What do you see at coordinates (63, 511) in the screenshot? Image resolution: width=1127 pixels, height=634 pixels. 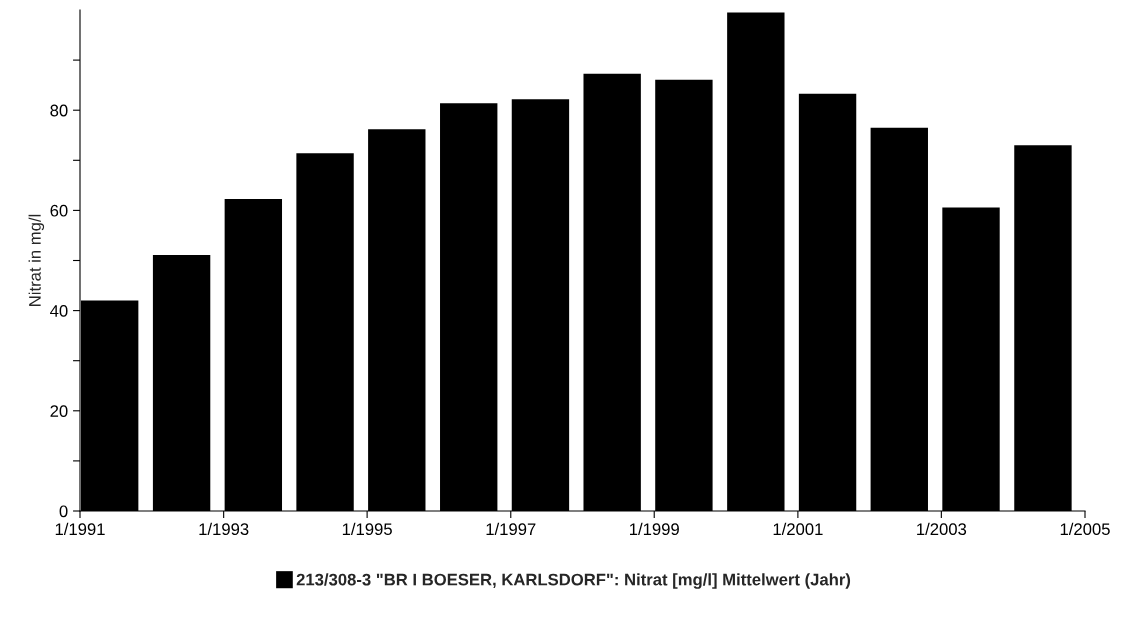 I see `y-tick-label: 0` at bounding box center [63, 511].